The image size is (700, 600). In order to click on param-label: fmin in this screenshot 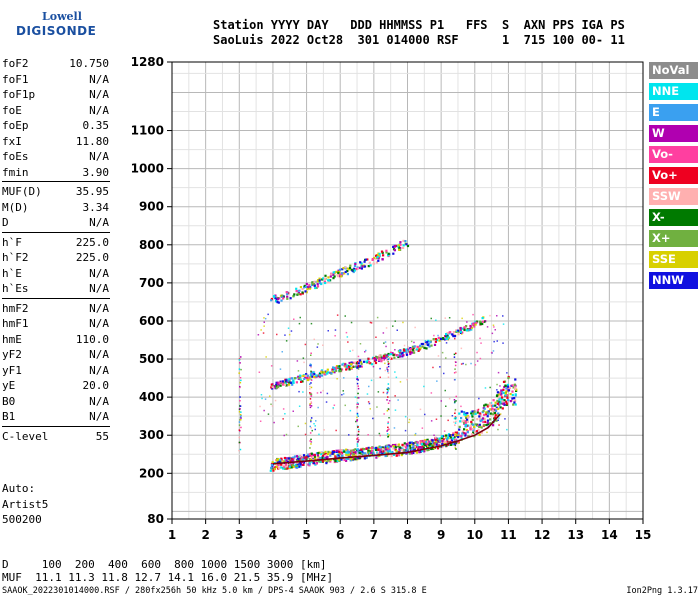, I will do `click(15, 172)`.